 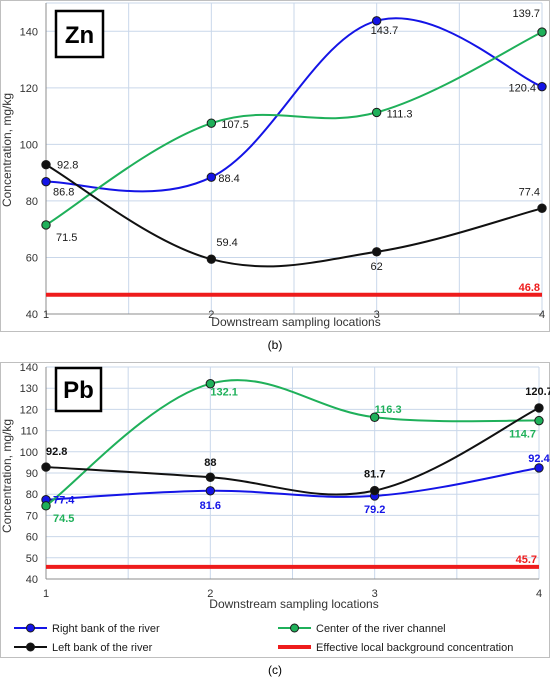 I want to click on zn-y-tick-label: 100, so click(x=29, y=145).